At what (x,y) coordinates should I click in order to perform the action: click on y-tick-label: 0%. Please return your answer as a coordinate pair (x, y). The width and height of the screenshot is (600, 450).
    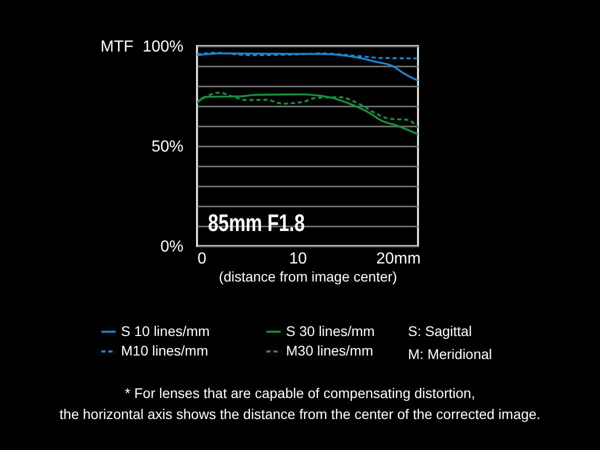
    Looking at the image, I should click on (172, 247).